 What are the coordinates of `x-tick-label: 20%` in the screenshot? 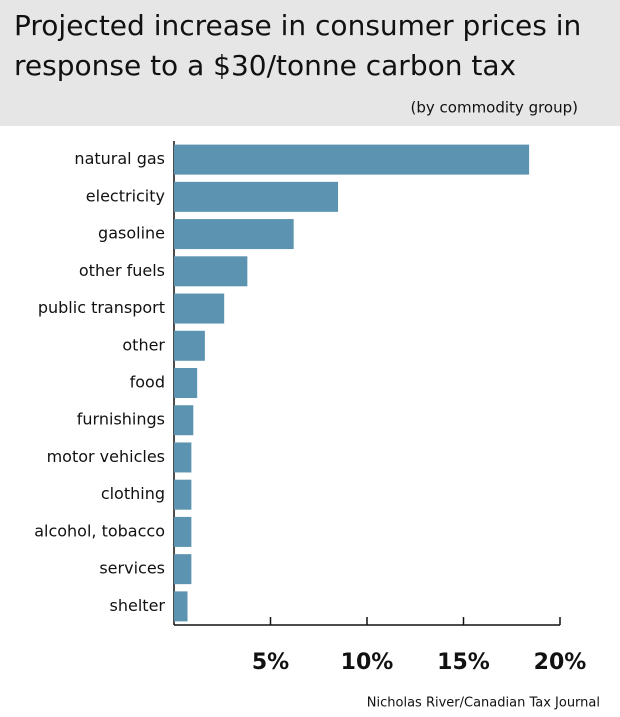 It's located at (560, 662).